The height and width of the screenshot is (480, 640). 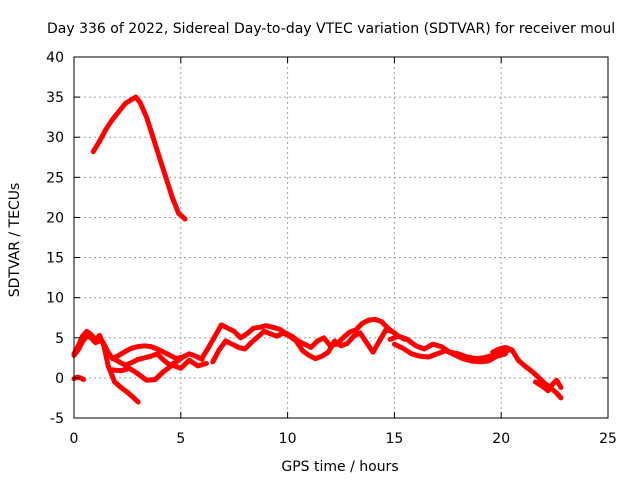 I want to click on x-tick-label: 20, so click(x=501, y=439).